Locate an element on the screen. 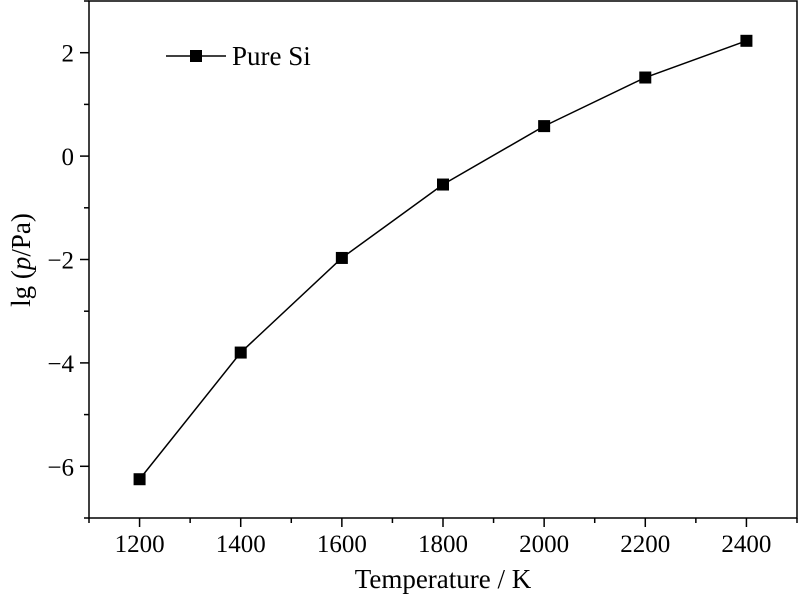 The width and height of the screenshot is (800, 599). y-tick-label: −2 is located at coordinates (60, 261).